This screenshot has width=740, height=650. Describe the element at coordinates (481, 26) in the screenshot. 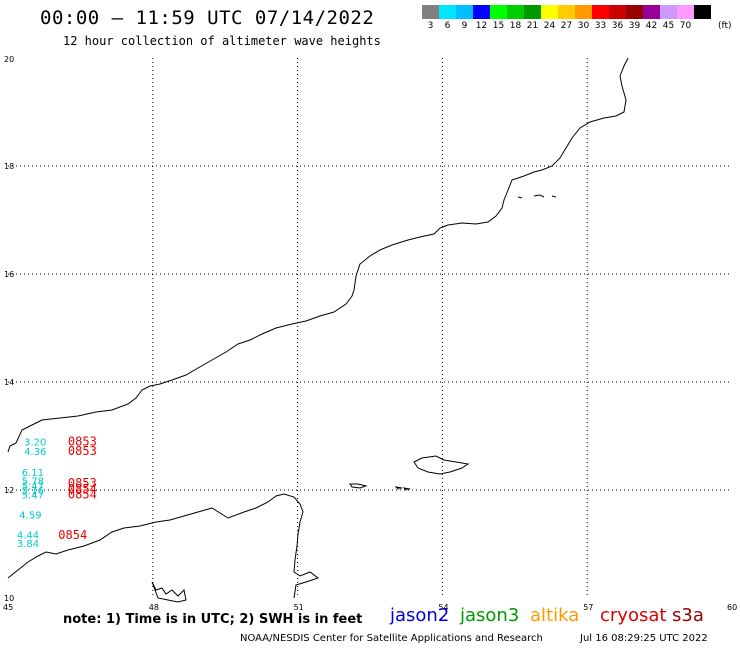

I see `scale-label: 12` at that location.